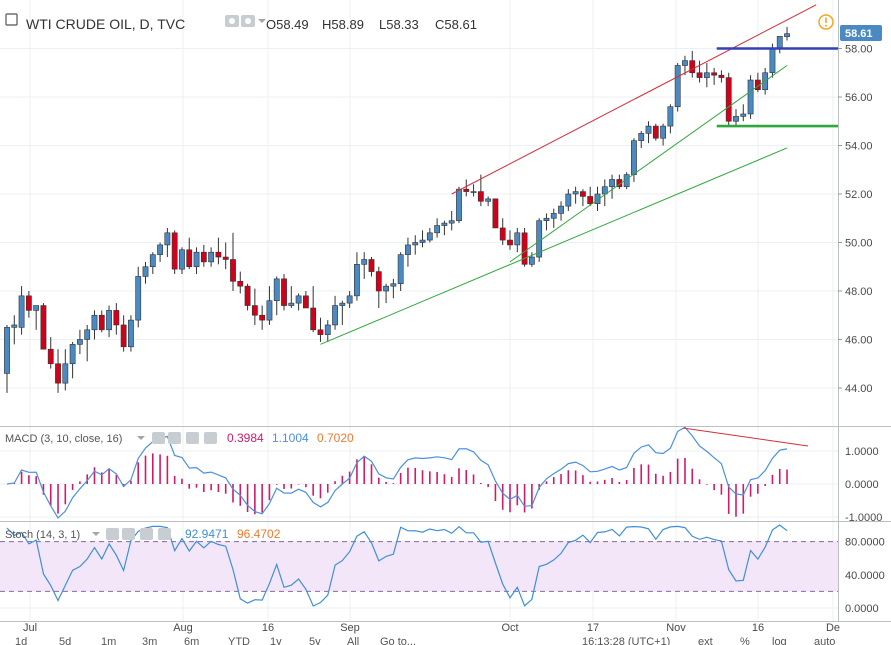 The height and width of the screenshot is (645, 891). Describe the element at coordinates (859, 50) in the screenshot. I see `price-tick-label: 58.00` at that location.